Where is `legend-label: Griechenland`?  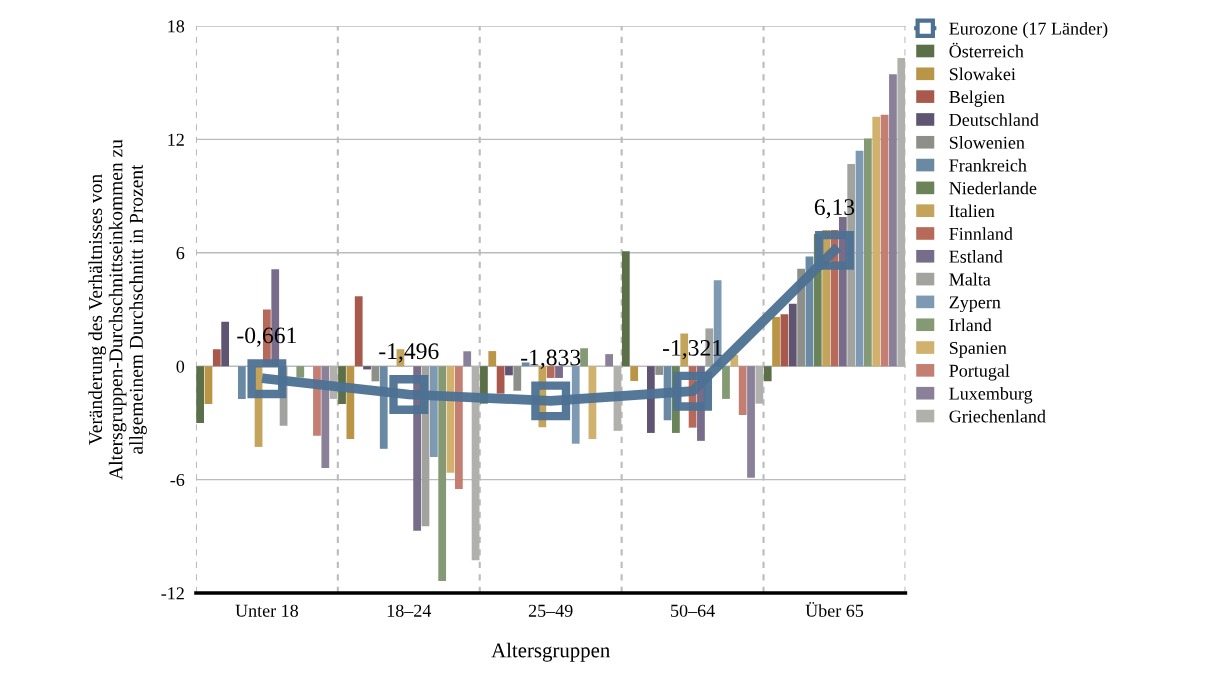 legend-label: Griechenland is located at coordinates (997, 416).